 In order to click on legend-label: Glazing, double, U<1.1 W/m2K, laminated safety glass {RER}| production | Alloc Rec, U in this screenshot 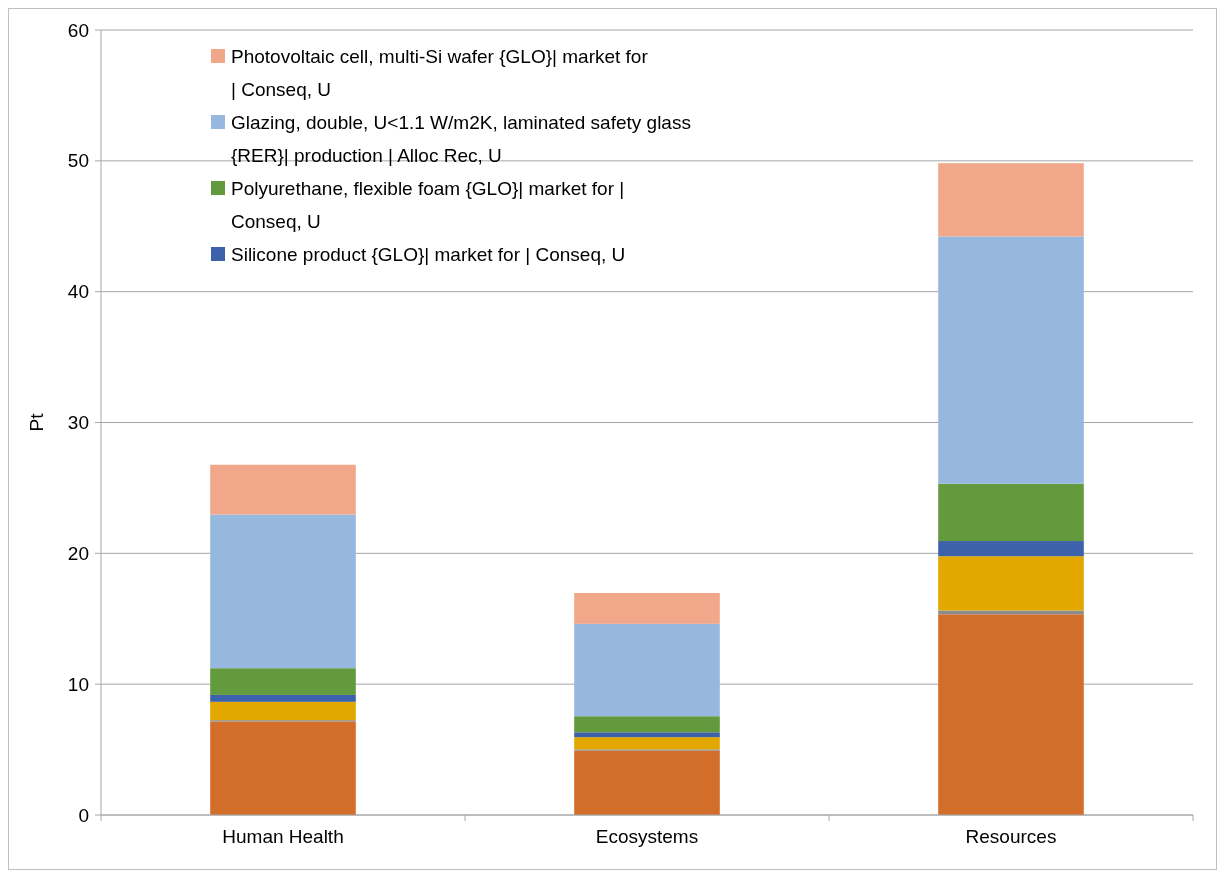, I will do `click(461, 138)`.